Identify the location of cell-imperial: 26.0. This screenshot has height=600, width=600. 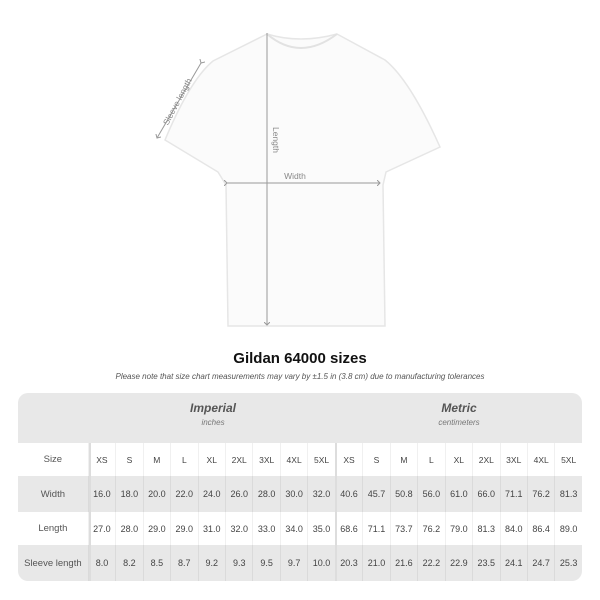
(238, 494).